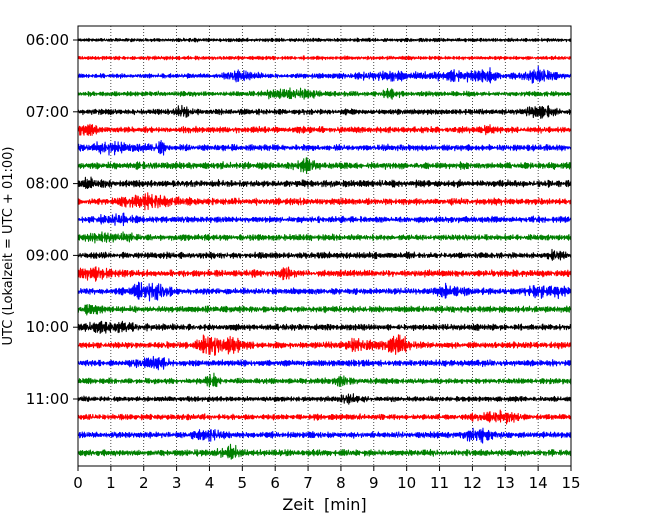 This screenshot has width=650, height=520. What do you see at coordinates (243, 483) in the screenshot?
I see `x-tick-label-5: 5` at bounding box center [243, 483].